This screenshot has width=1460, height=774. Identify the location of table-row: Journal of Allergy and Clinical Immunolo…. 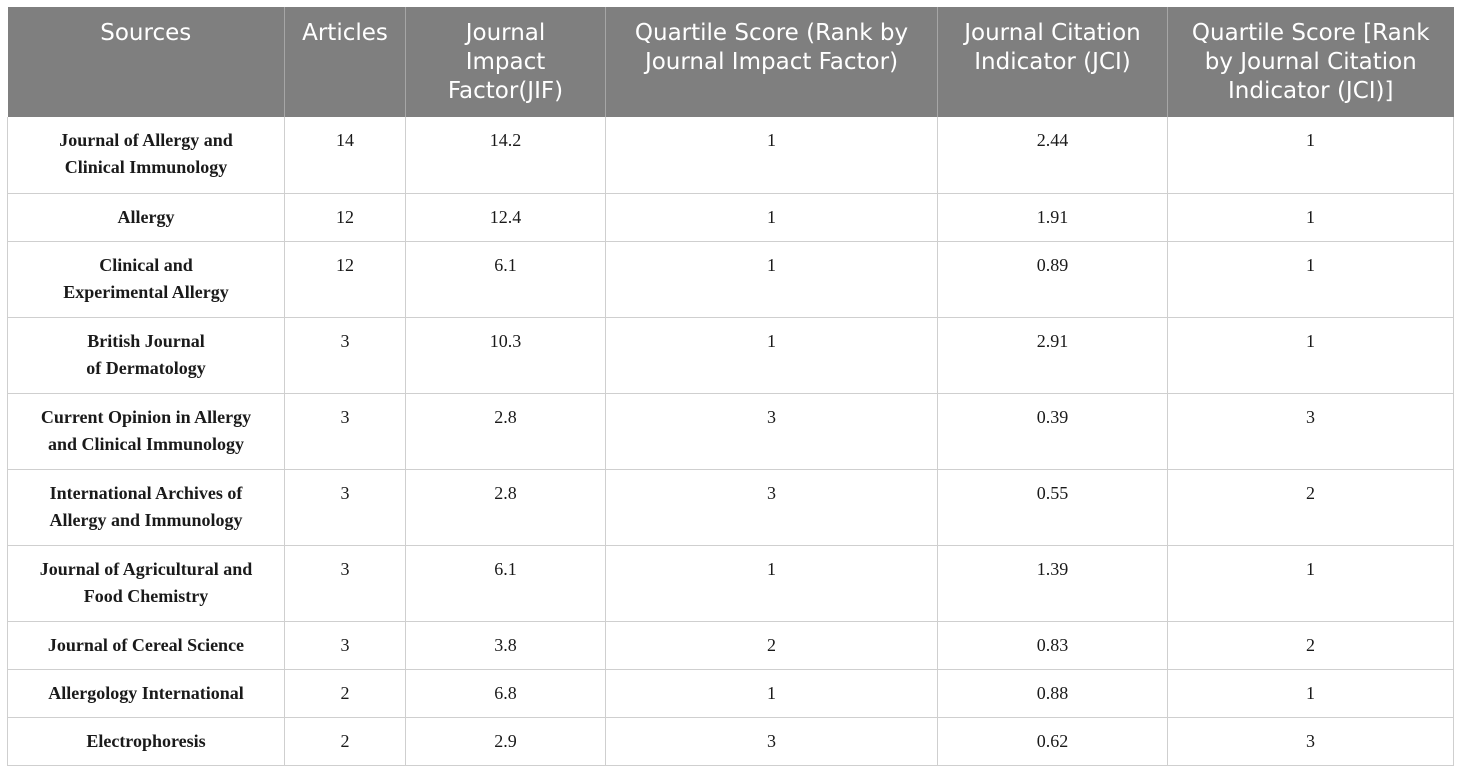
(730, 155).